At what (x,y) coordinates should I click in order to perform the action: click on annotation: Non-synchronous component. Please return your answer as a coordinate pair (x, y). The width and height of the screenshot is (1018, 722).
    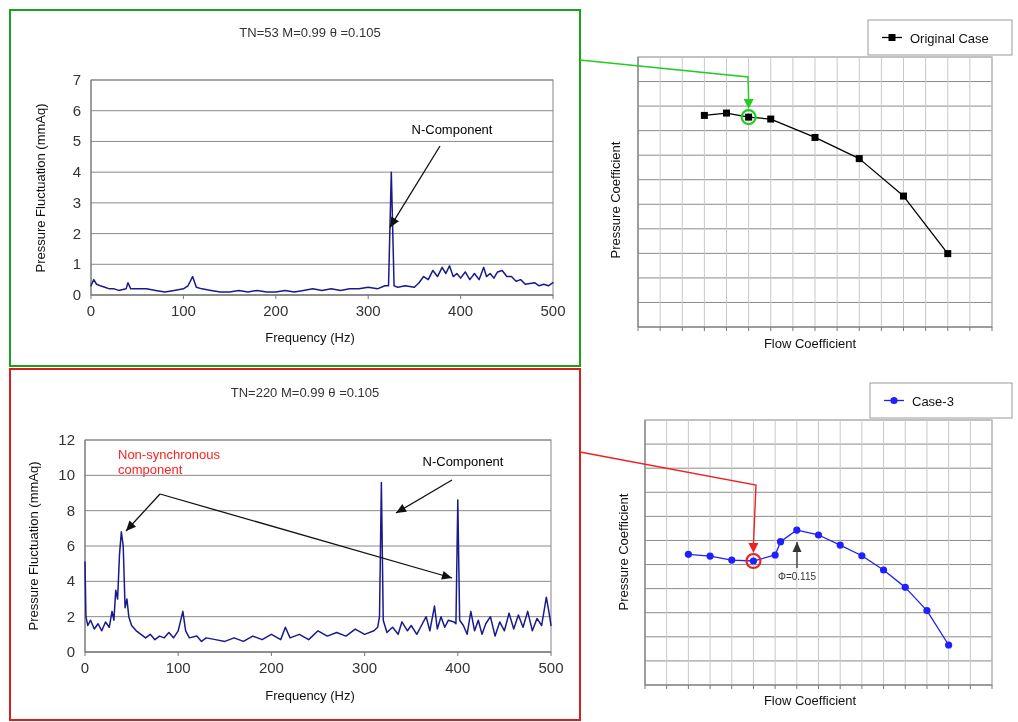
    Looking at the image, I should click on (169, 462).